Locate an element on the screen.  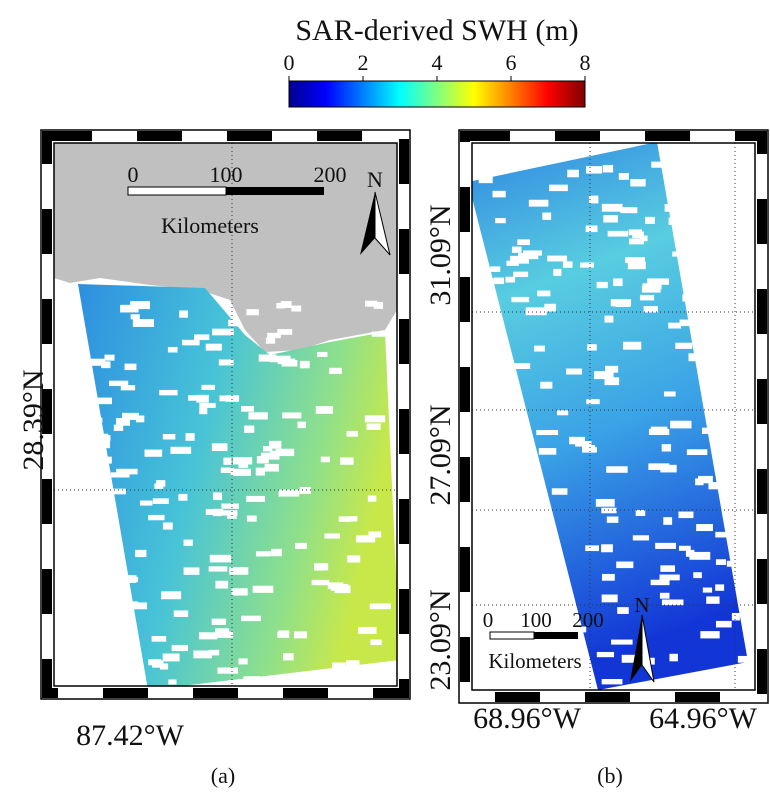
colorbar-tick-label: 0 is located at coordinates (289, 62).